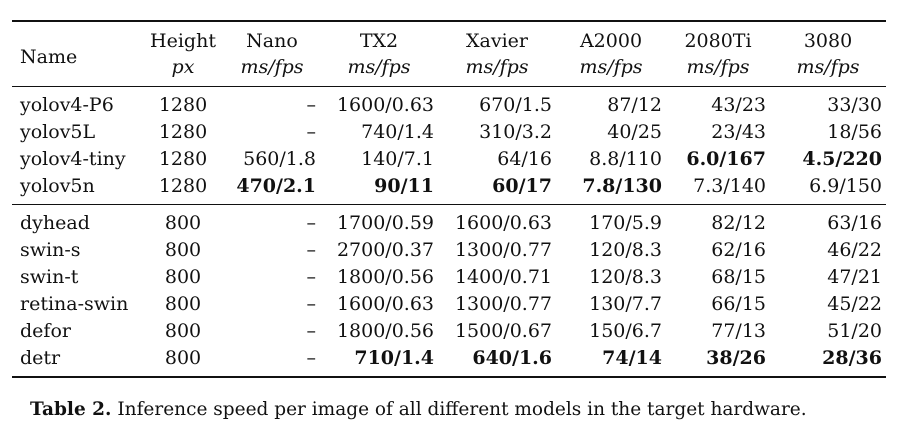  Describe the element at coordinates (738, 277) in the screenshot. I see `speed-cell: 68/15` at that location.